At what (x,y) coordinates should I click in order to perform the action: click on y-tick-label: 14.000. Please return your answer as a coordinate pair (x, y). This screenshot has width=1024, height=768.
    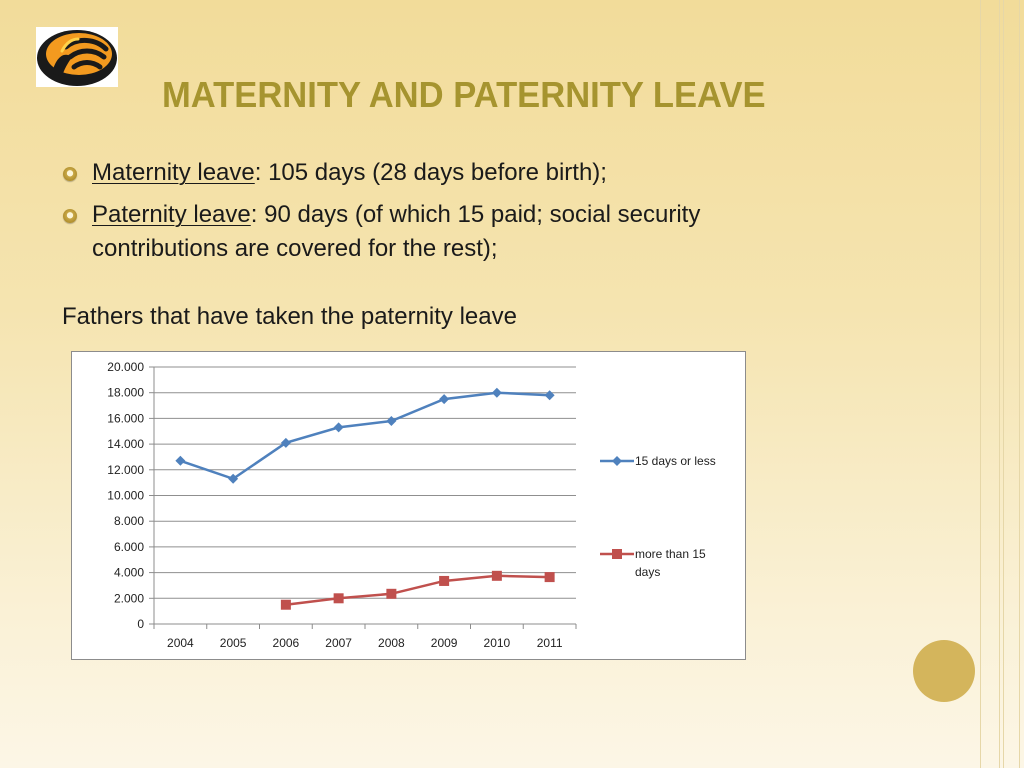
    Looking at the image, I should click on (125, 444).